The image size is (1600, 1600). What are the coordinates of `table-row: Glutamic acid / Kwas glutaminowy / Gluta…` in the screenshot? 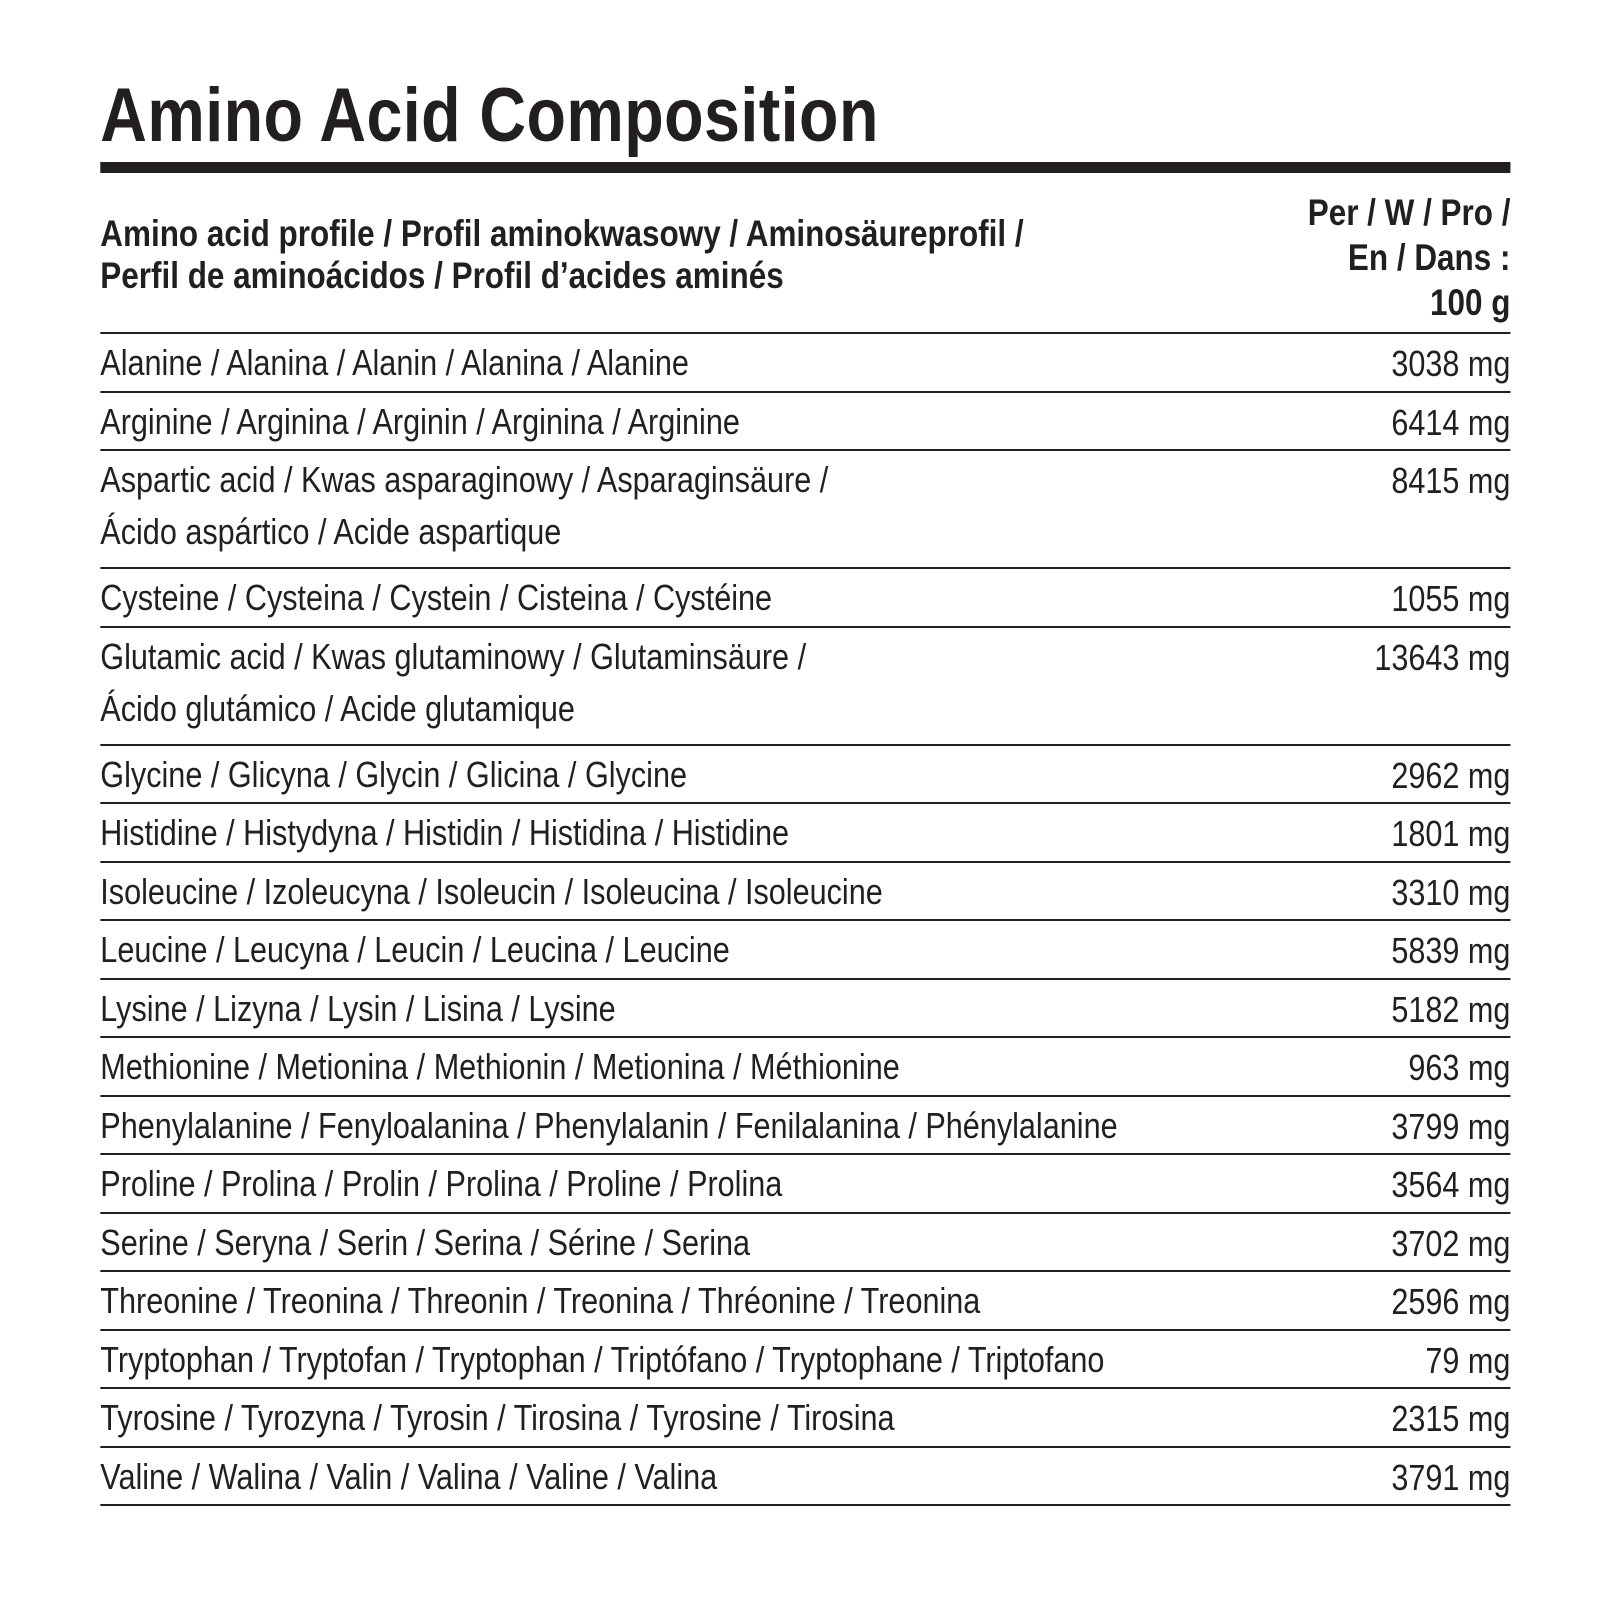 It's located at (805, 687).